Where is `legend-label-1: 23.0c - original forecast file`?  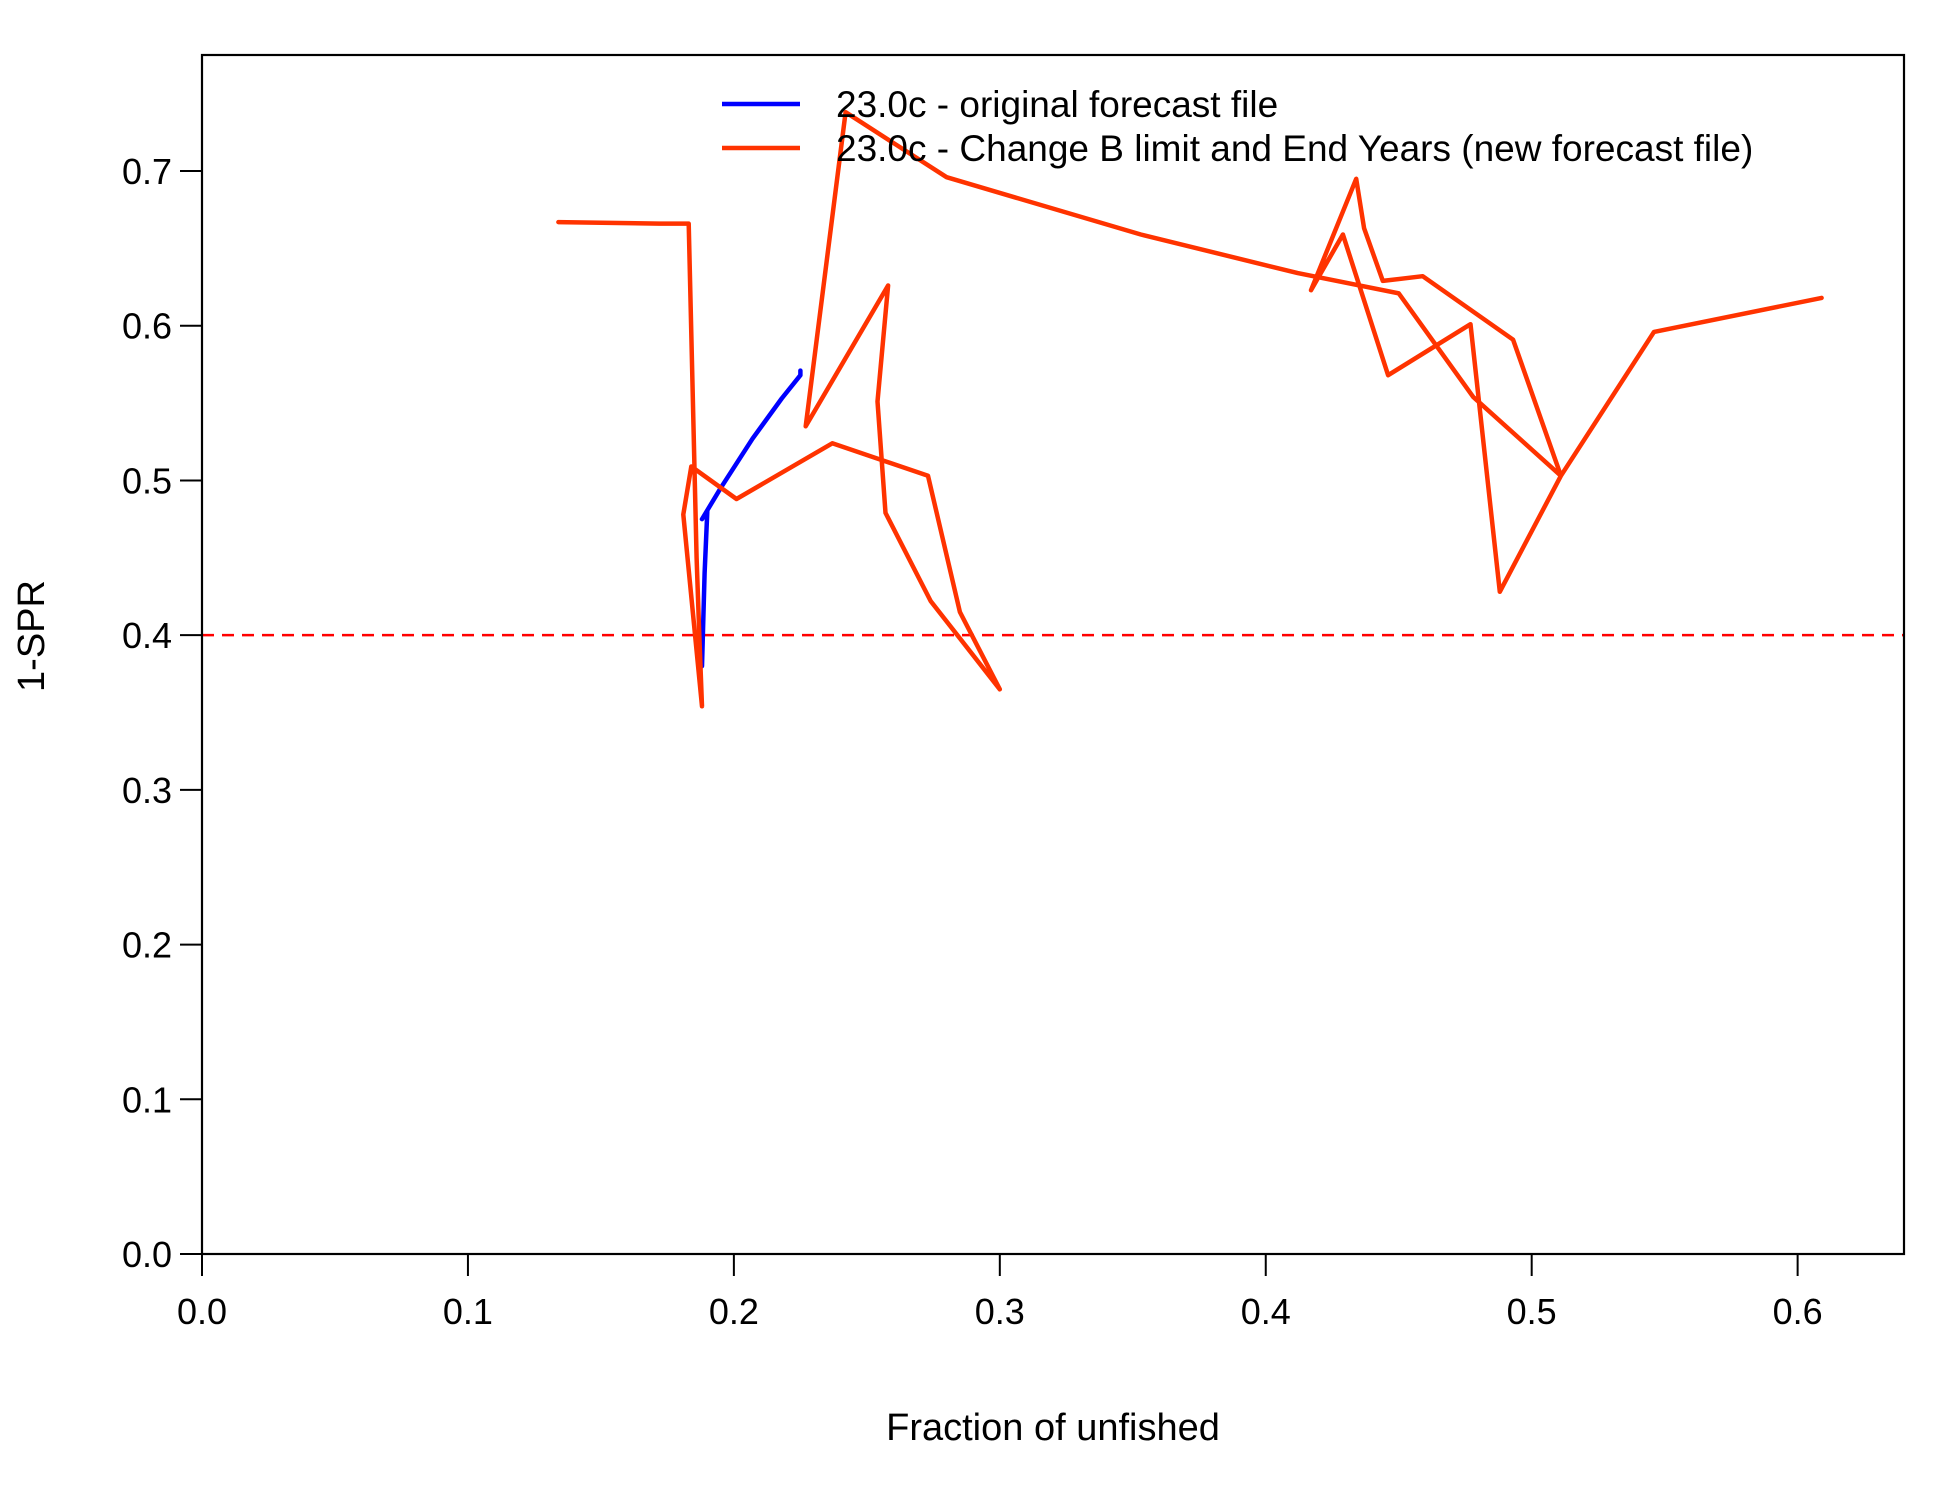
legend-label-1: 23.0c - original forecast file is located at coordinates (1057, 104).